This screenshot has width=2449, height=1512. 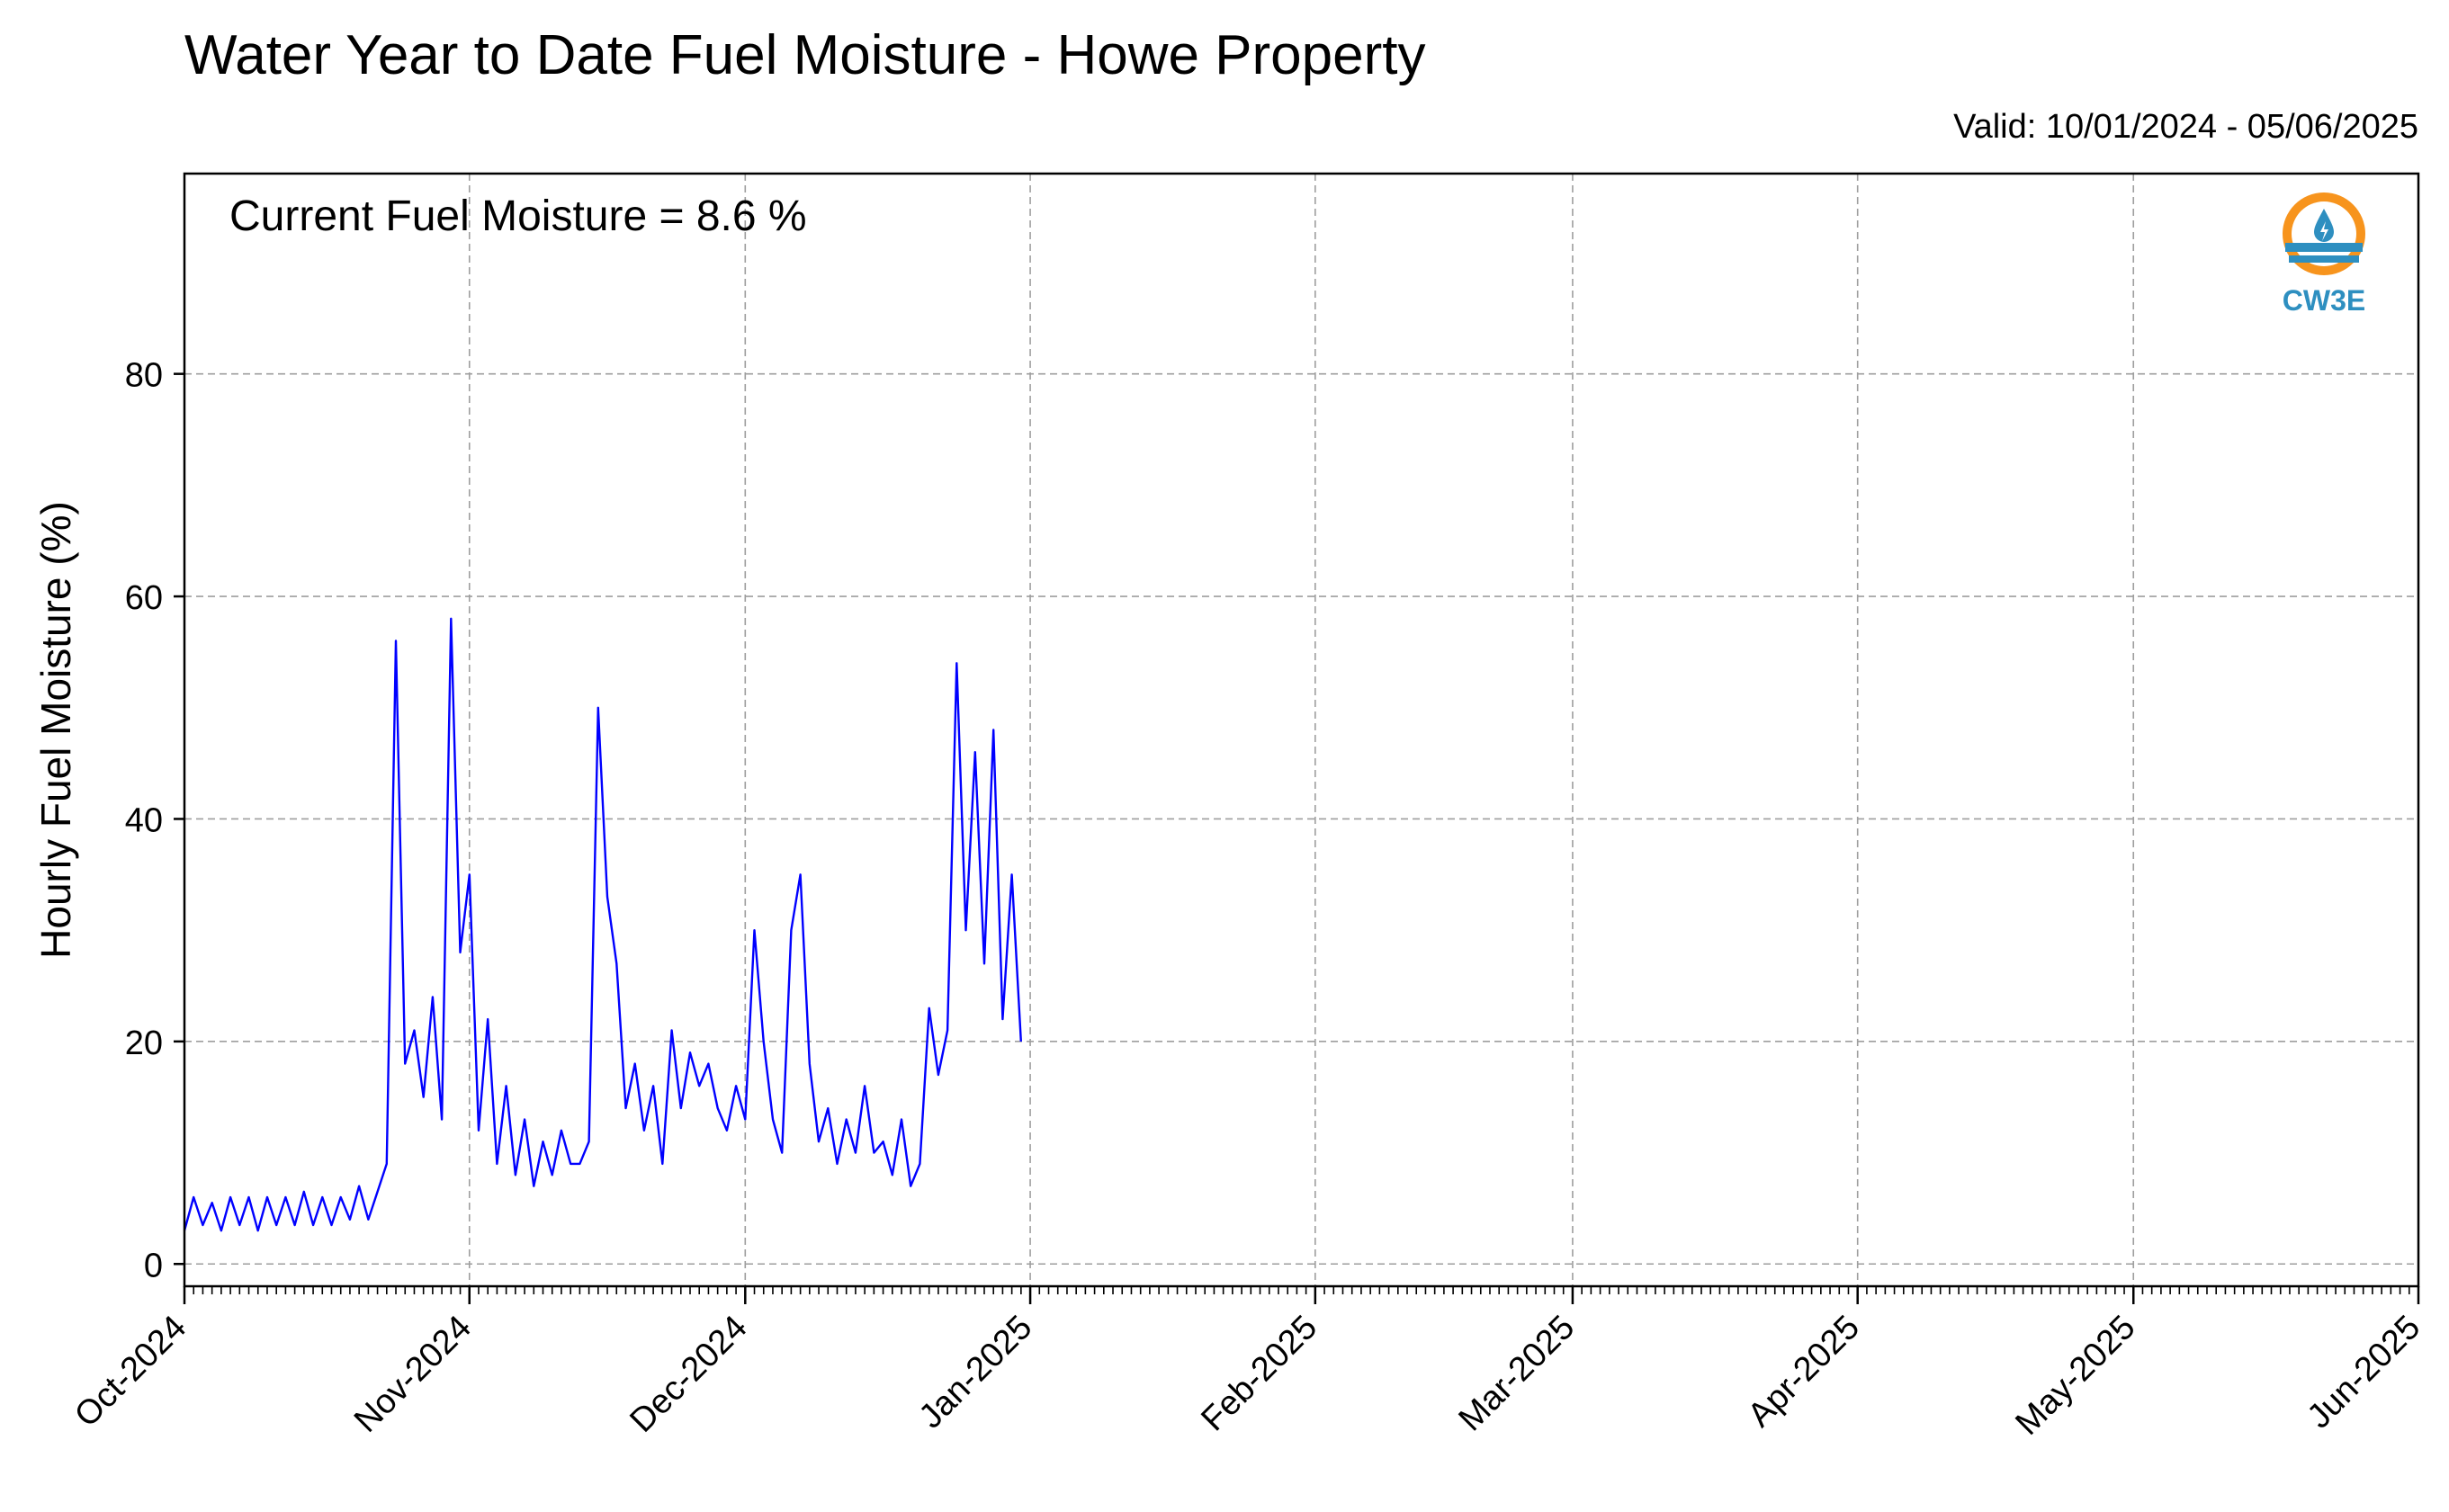 What do you see at coordinates (1804, 1372) in the screenshot?
I see `x-tick-label: Apr-2025` at bounding box center [1804, 1372].